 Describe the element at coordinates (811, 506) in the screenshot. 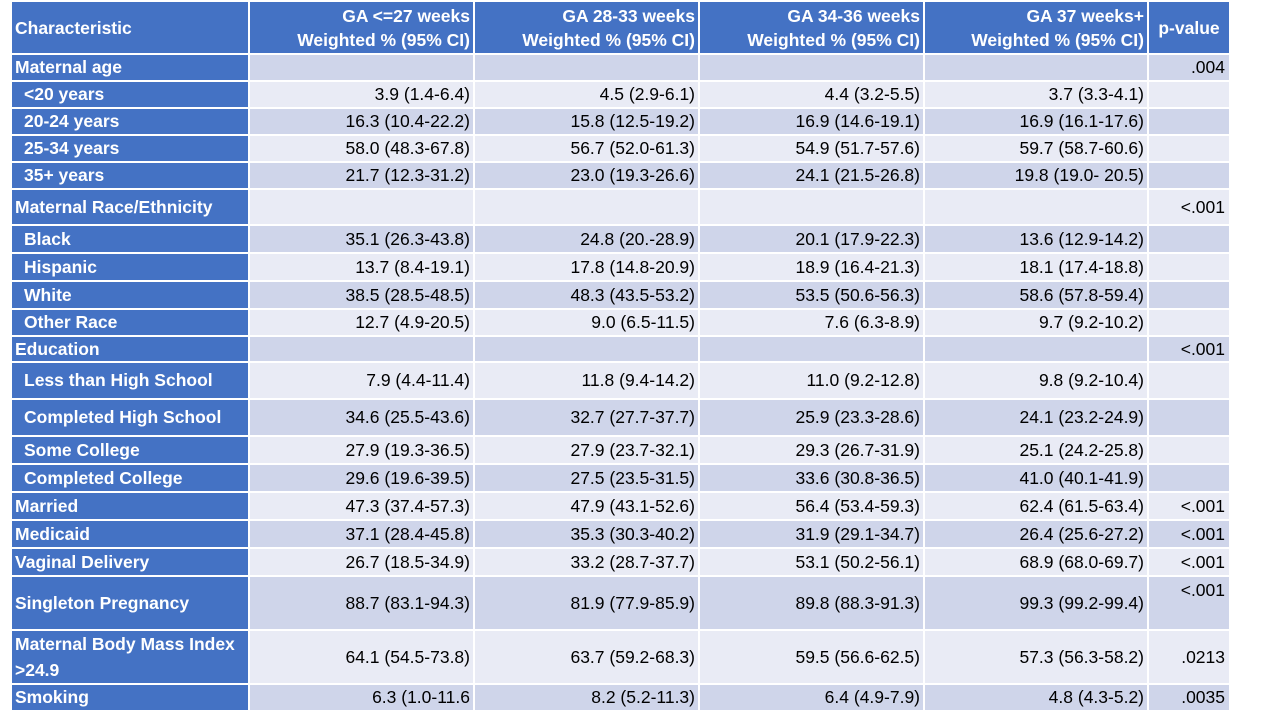

I see `cell-ga-34-36: 56.4 (53.4-59.3)` at that location.